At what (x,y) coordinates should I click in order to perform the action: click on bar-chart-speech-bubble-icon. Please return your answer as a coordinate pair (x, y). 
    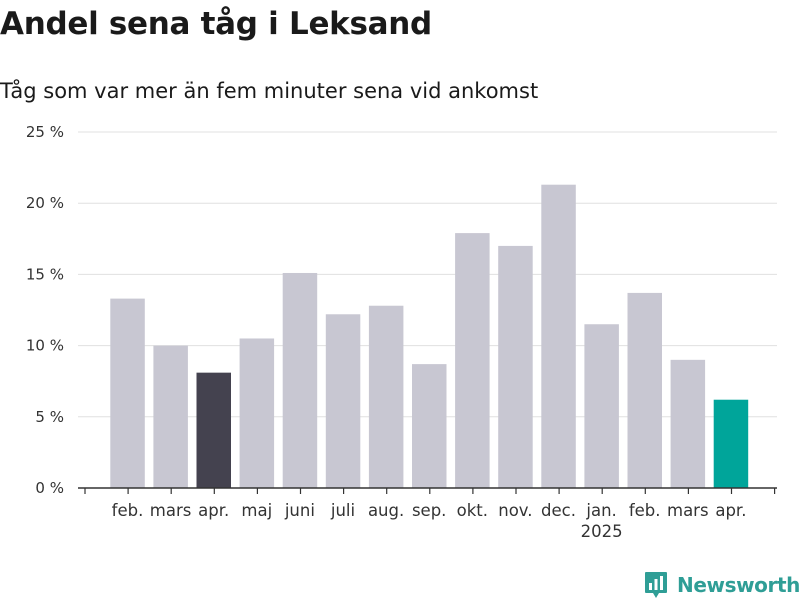
    Looking at the image, I should click on (656, 585).